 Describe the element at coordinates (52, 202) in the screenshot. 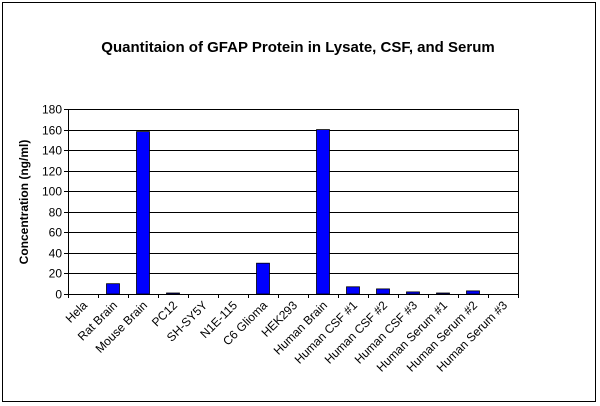

I see `y-tick-labels: 0 20 40 60 80 100 120 140 160 180` at that location.